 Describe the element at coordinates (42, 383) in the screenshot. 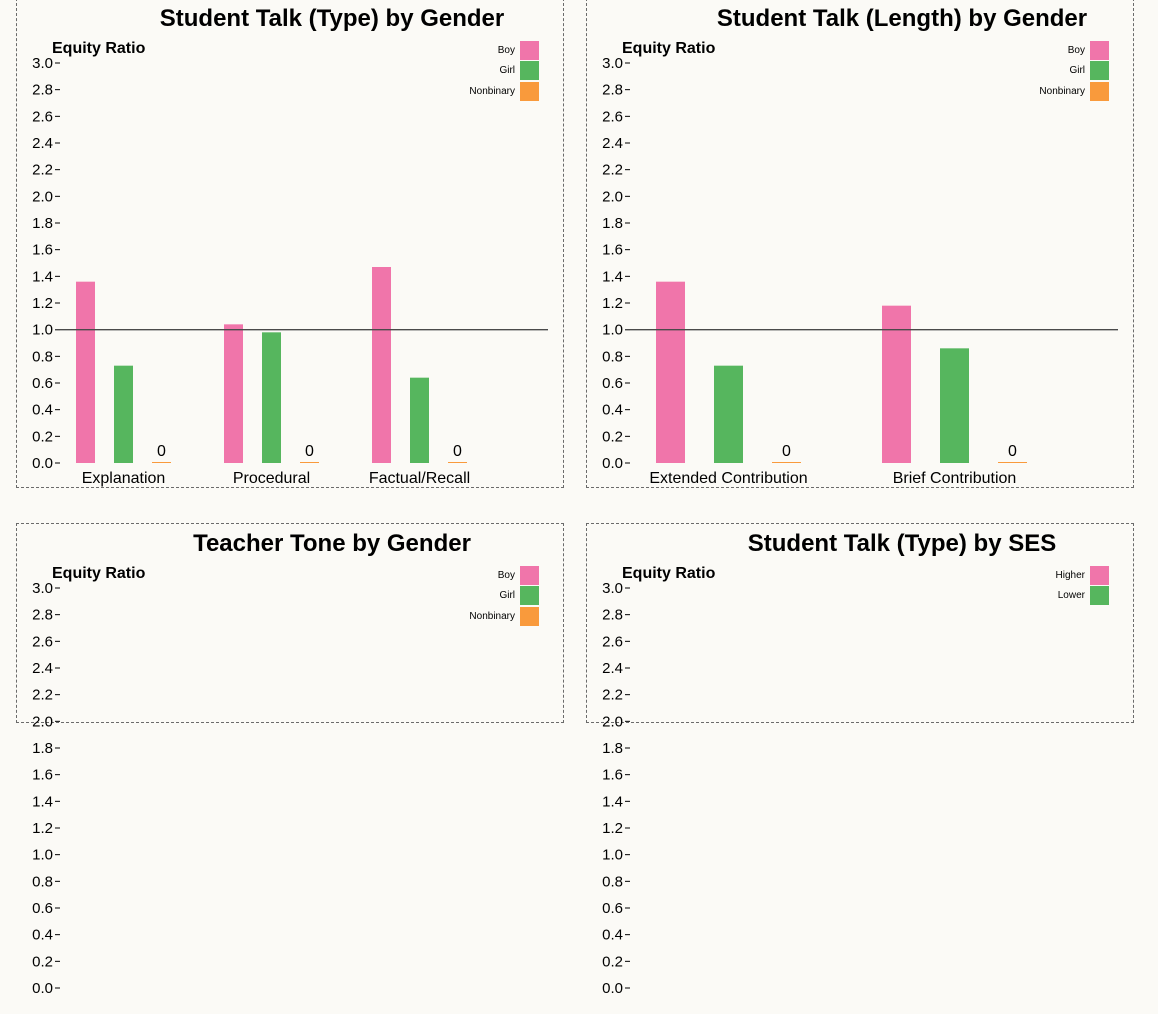

I see `y-tick-label: 0.6` at that location.